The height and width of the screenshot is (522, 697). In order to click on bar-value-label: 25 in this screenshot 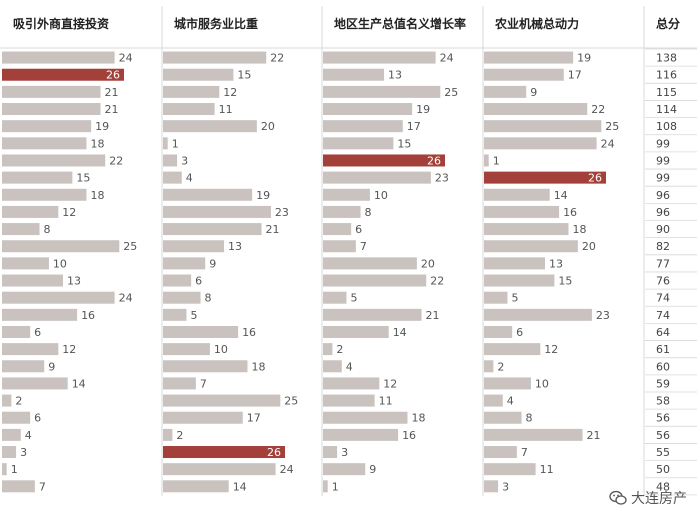, I will do `click(451, 92)`.